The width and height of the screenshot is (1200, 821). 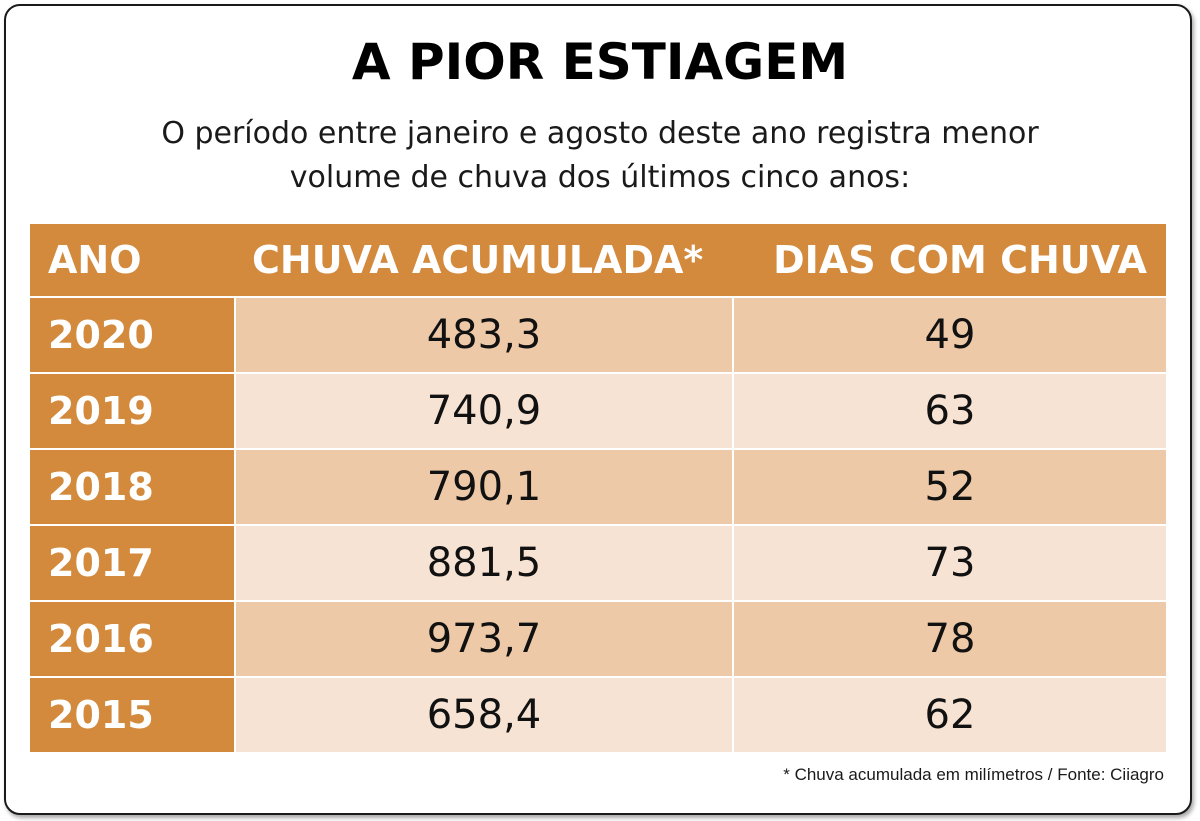 What do you see at coordinates (132, 260) in the screenshot?
I see `column-header-year: ANO` at bounding box center [132, 260].